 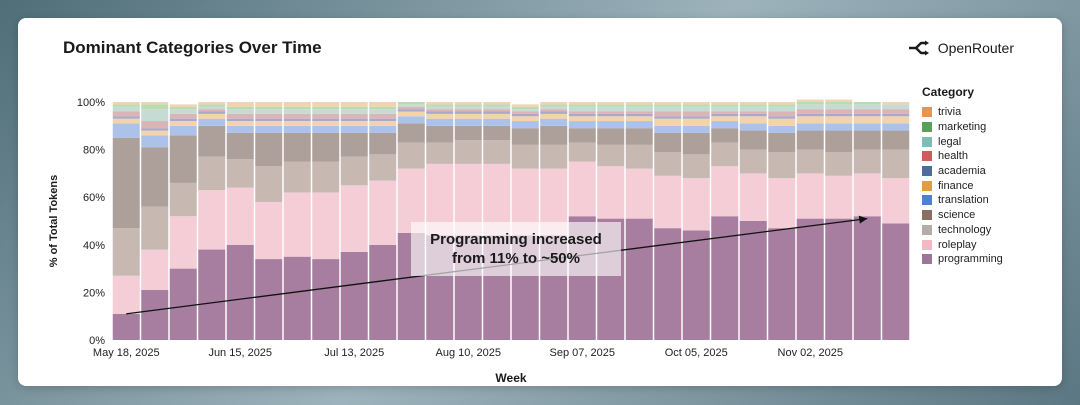 I want to click on legend-swatch-legal, so click(x=927, y=141).